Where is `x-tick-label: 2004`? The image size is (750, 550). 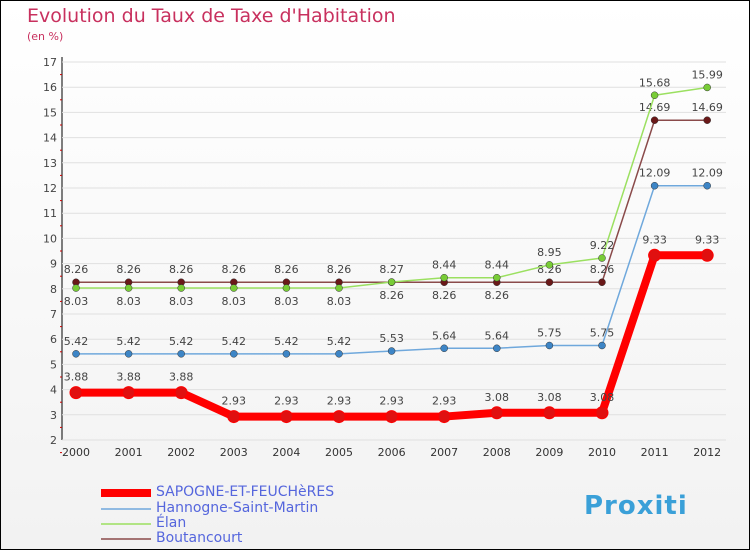
x-tick-label: 2004 is located at coordinates (286, 452).